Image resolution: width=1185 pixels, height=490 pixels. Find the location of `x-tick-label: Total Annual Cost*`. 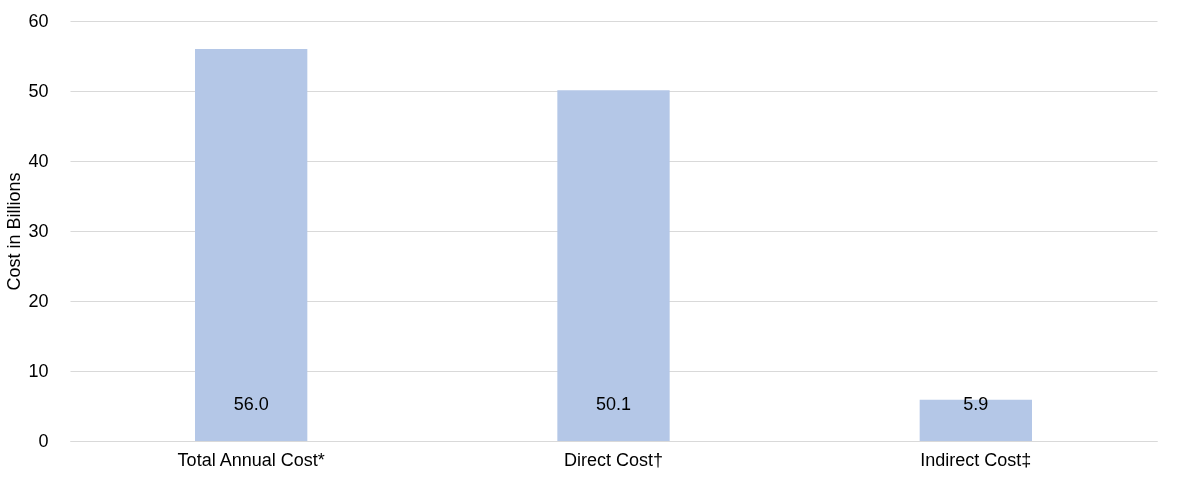

x-tick-label: Total Annual Cost* is located at coordinates (251, 459).